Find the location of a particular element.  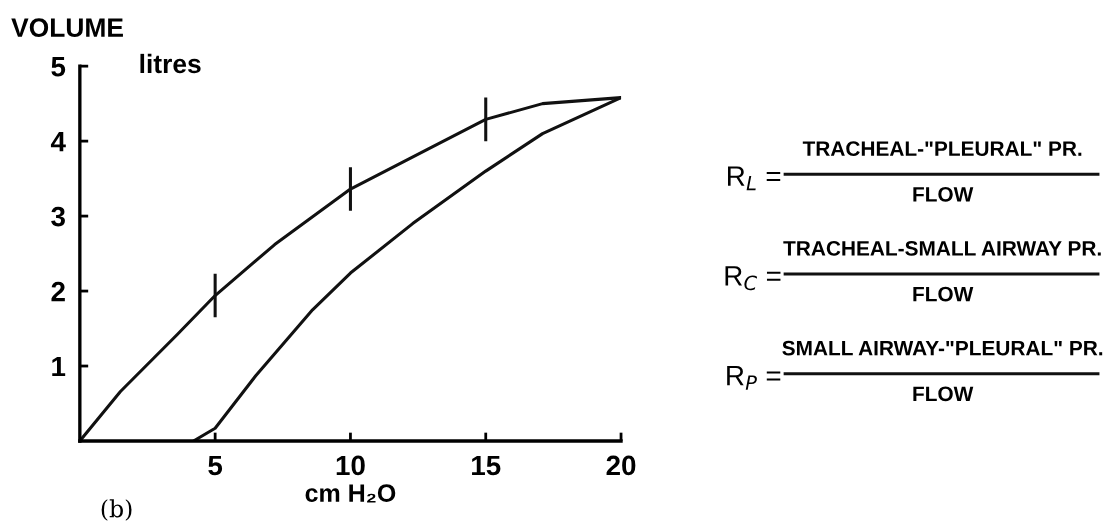

text: R$_{C}$ = is located at coordinates (753, 278).